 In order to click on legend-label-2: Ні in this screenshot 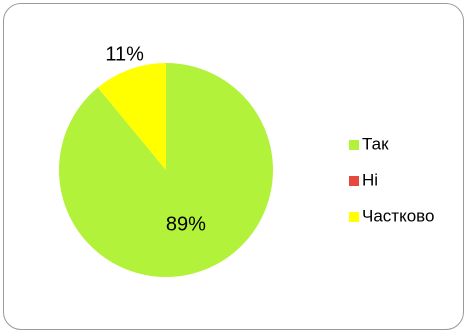, I will do `click(370, 179)`.